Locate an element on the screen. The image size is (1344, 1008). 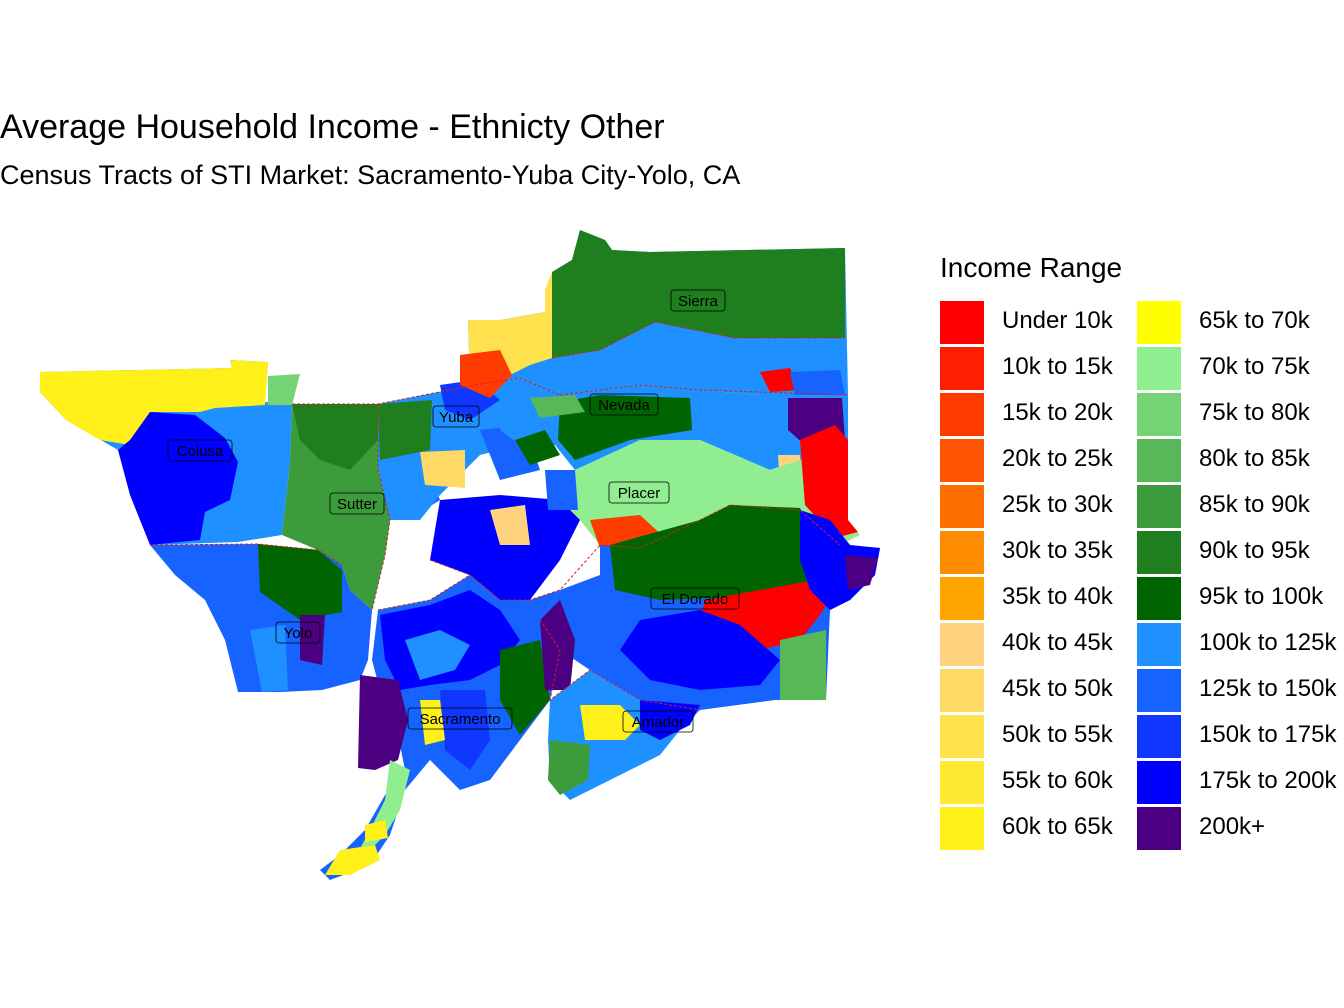
svg-text: Yolo is located at coordinates (298, 633).